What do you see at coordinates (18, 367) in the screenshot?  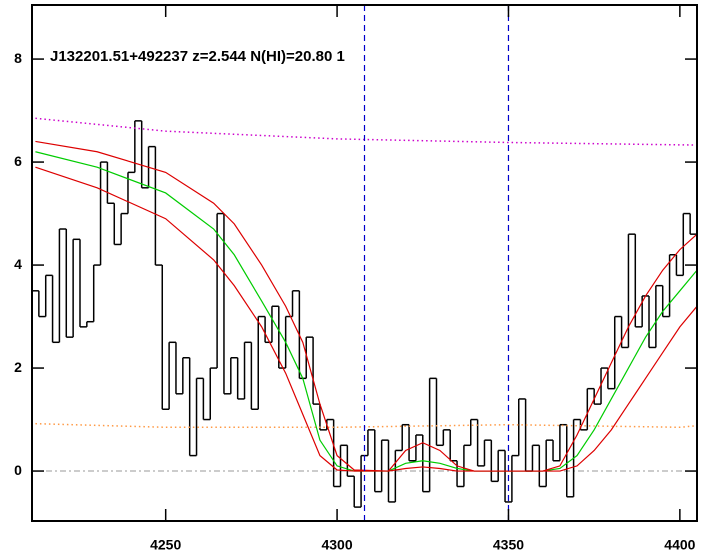 I see `y-tick-label: 2` at bounding box center [18, 367].